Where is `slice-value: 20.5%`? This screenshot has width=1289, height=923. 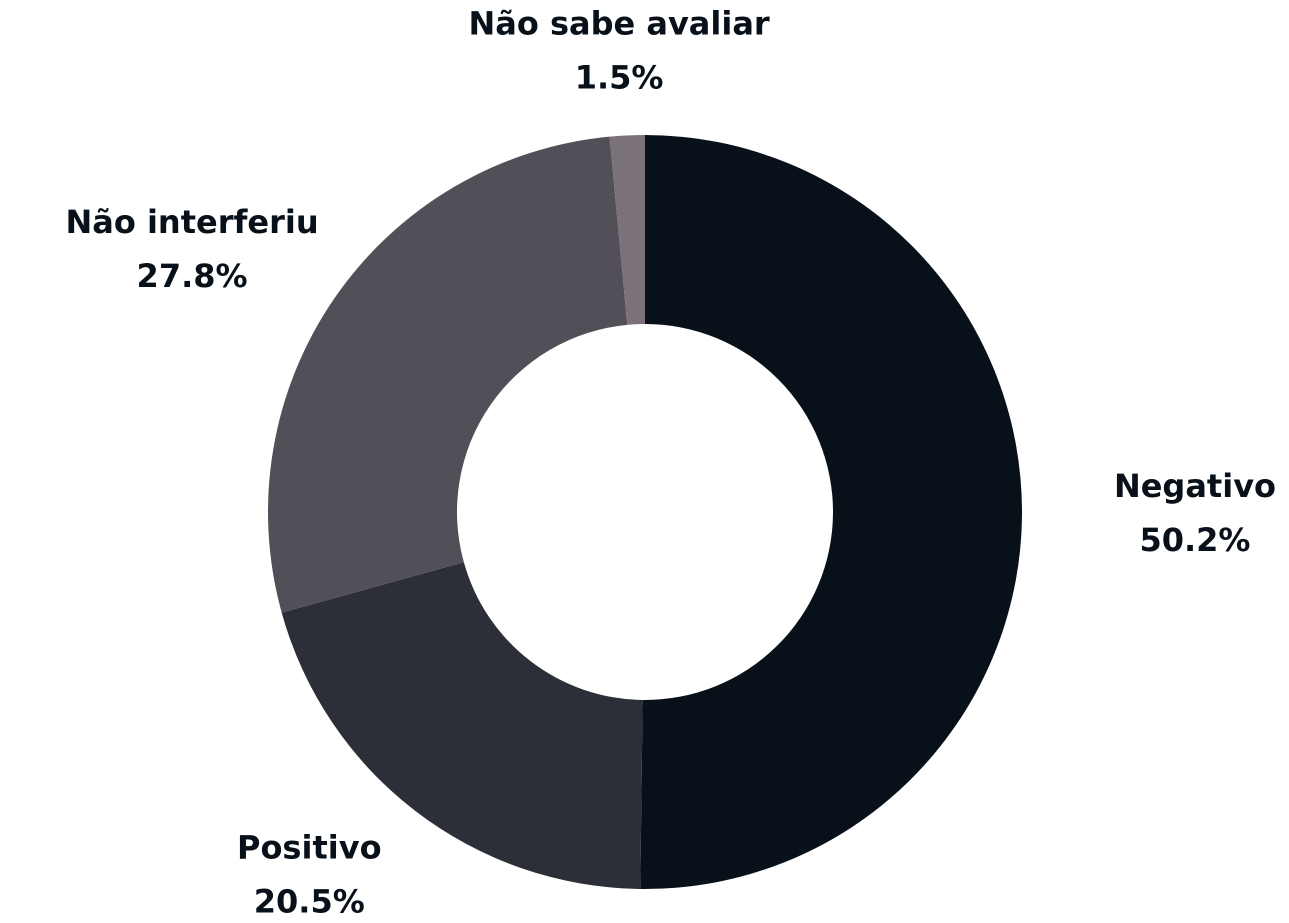
slice-value: 20.5% is located at coordinates (309, 901).